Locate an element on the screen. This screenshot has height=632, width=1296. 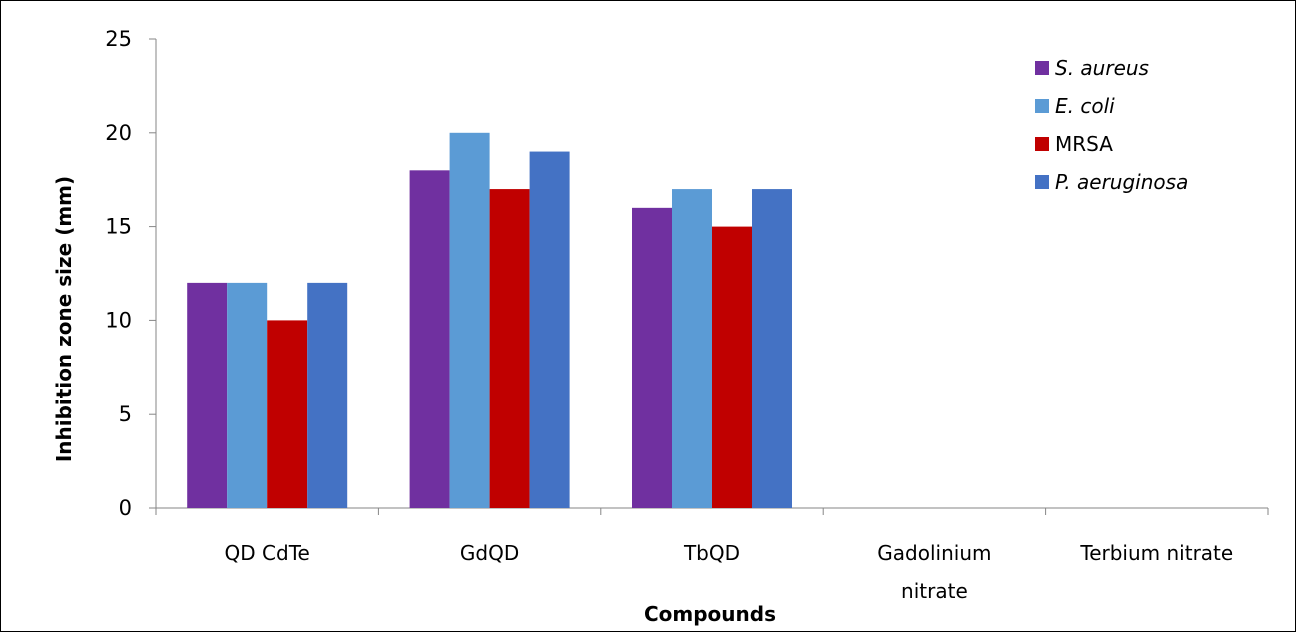
x-category-label: Gadolinium nitrate is located at coordinates (934, 572).